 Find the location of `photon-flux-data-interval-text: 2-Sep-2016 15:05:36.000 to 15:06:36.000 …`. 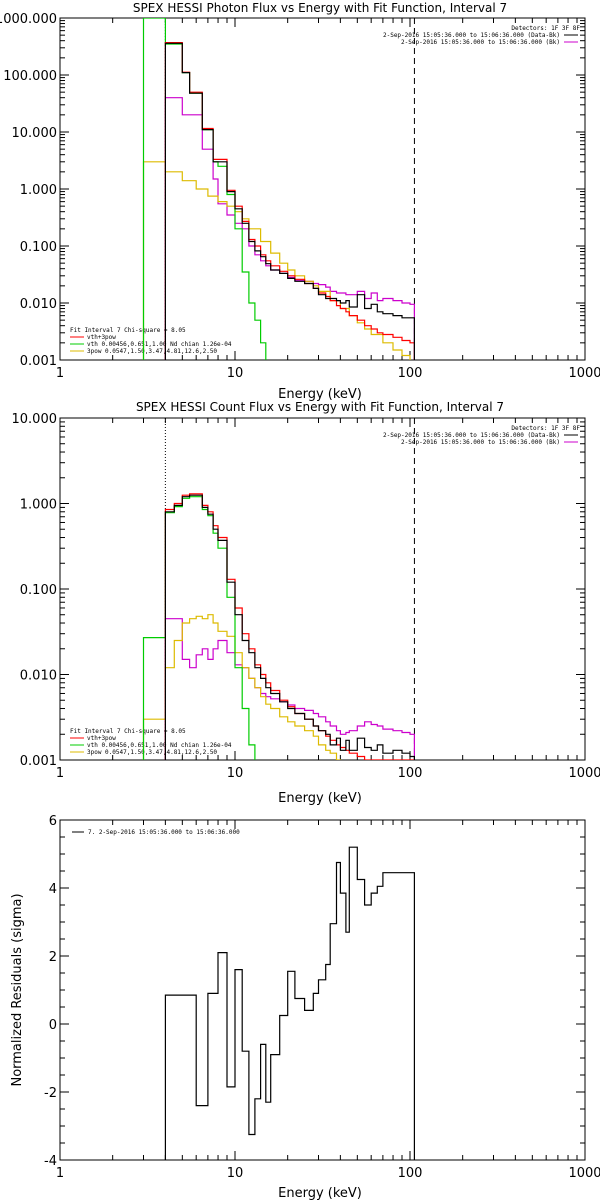

photon-flux-data-interval-text: 2-Sep-2016 15:05:36.000 to 15:06:36.000 … is located at coordinates (471, 35).